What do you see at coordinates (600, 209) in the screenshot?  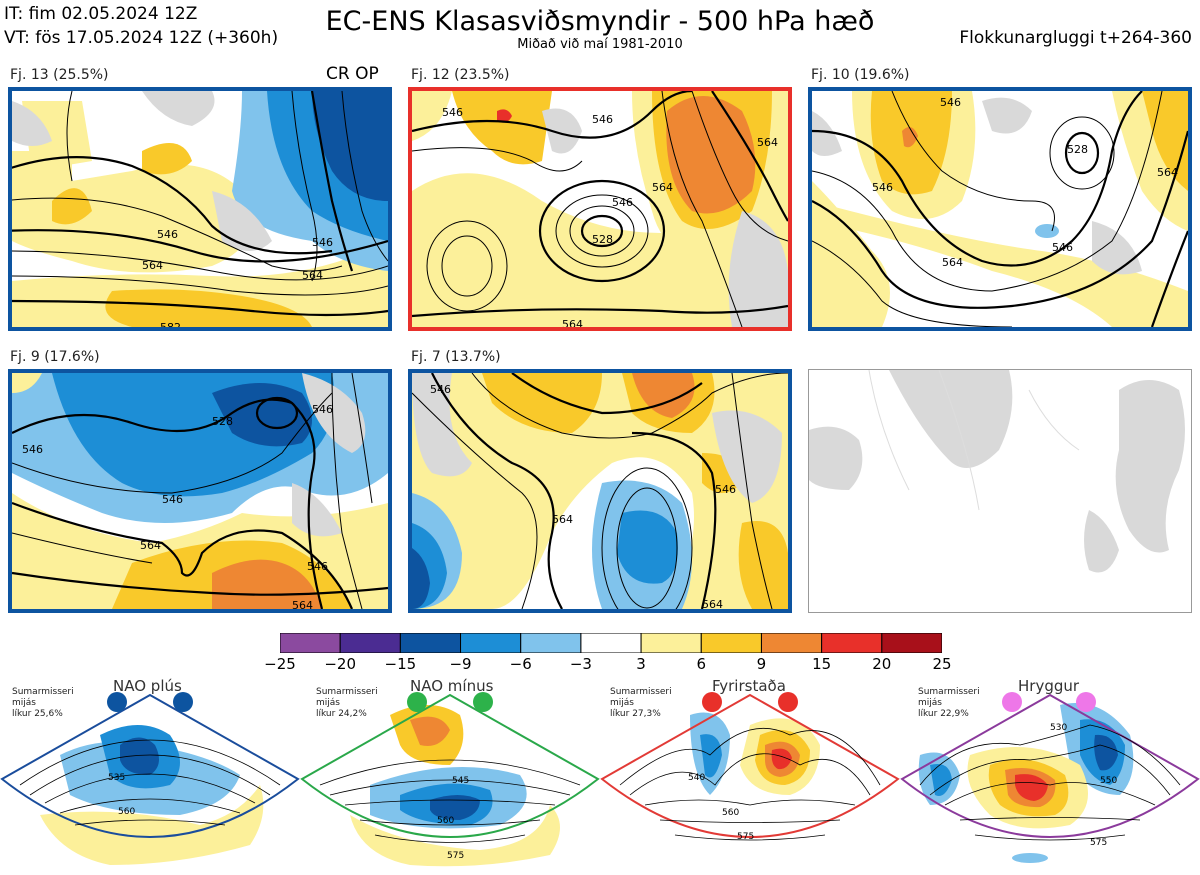 I see `cluster-map-2: 546 546 564 564 546 528 564` at bounding box center [600, 209].